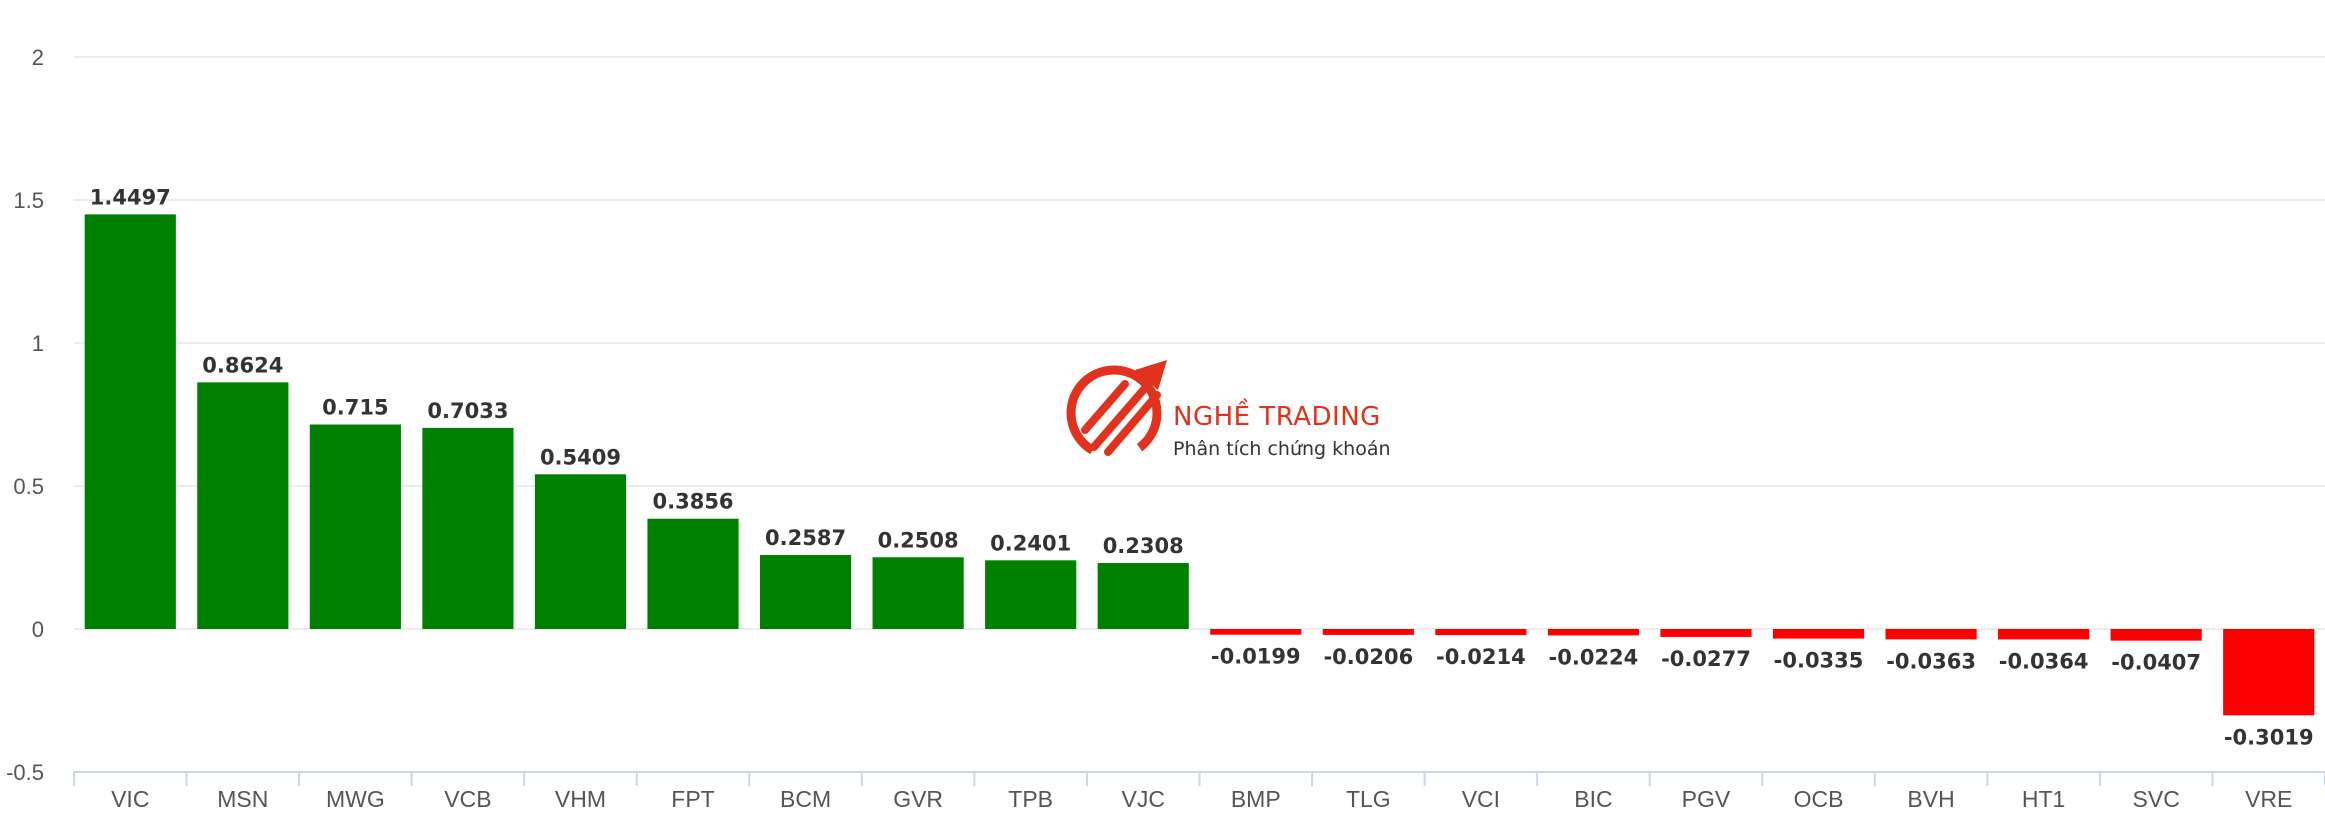  I want to click on bar-tpb, so click(1031, 594).